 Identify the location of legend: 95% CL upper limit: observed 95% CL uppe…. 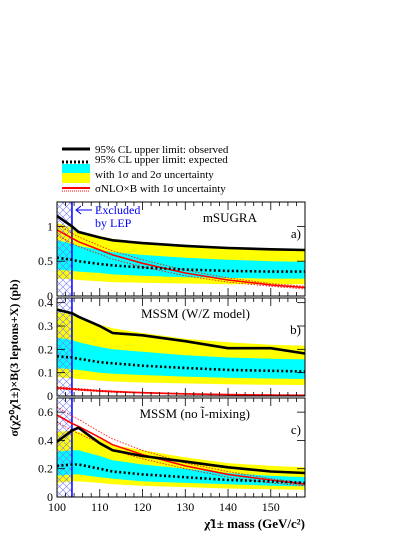
(145, 169).